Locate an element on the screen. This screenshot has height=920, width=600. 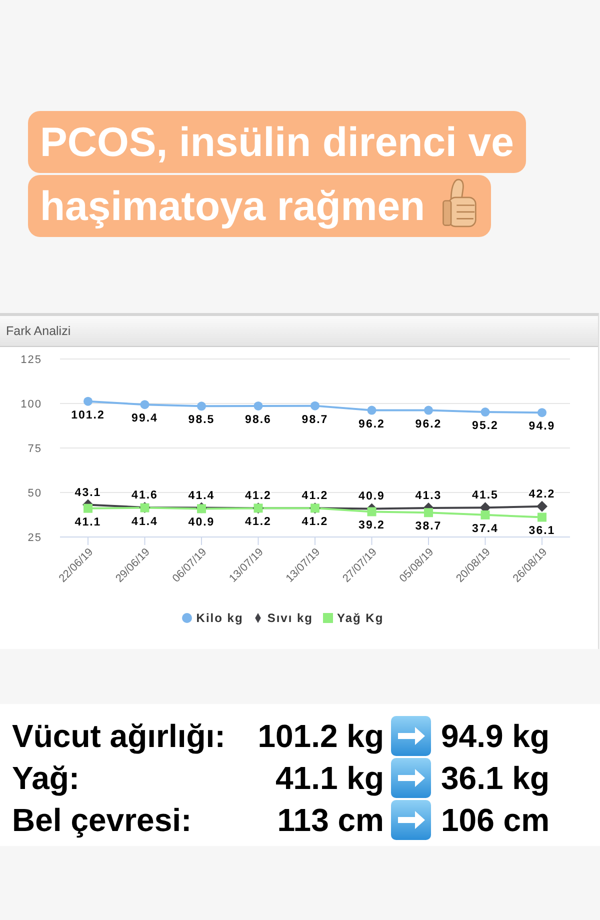
legend-label: Sıvı kg is located at coordinates (290, 618).